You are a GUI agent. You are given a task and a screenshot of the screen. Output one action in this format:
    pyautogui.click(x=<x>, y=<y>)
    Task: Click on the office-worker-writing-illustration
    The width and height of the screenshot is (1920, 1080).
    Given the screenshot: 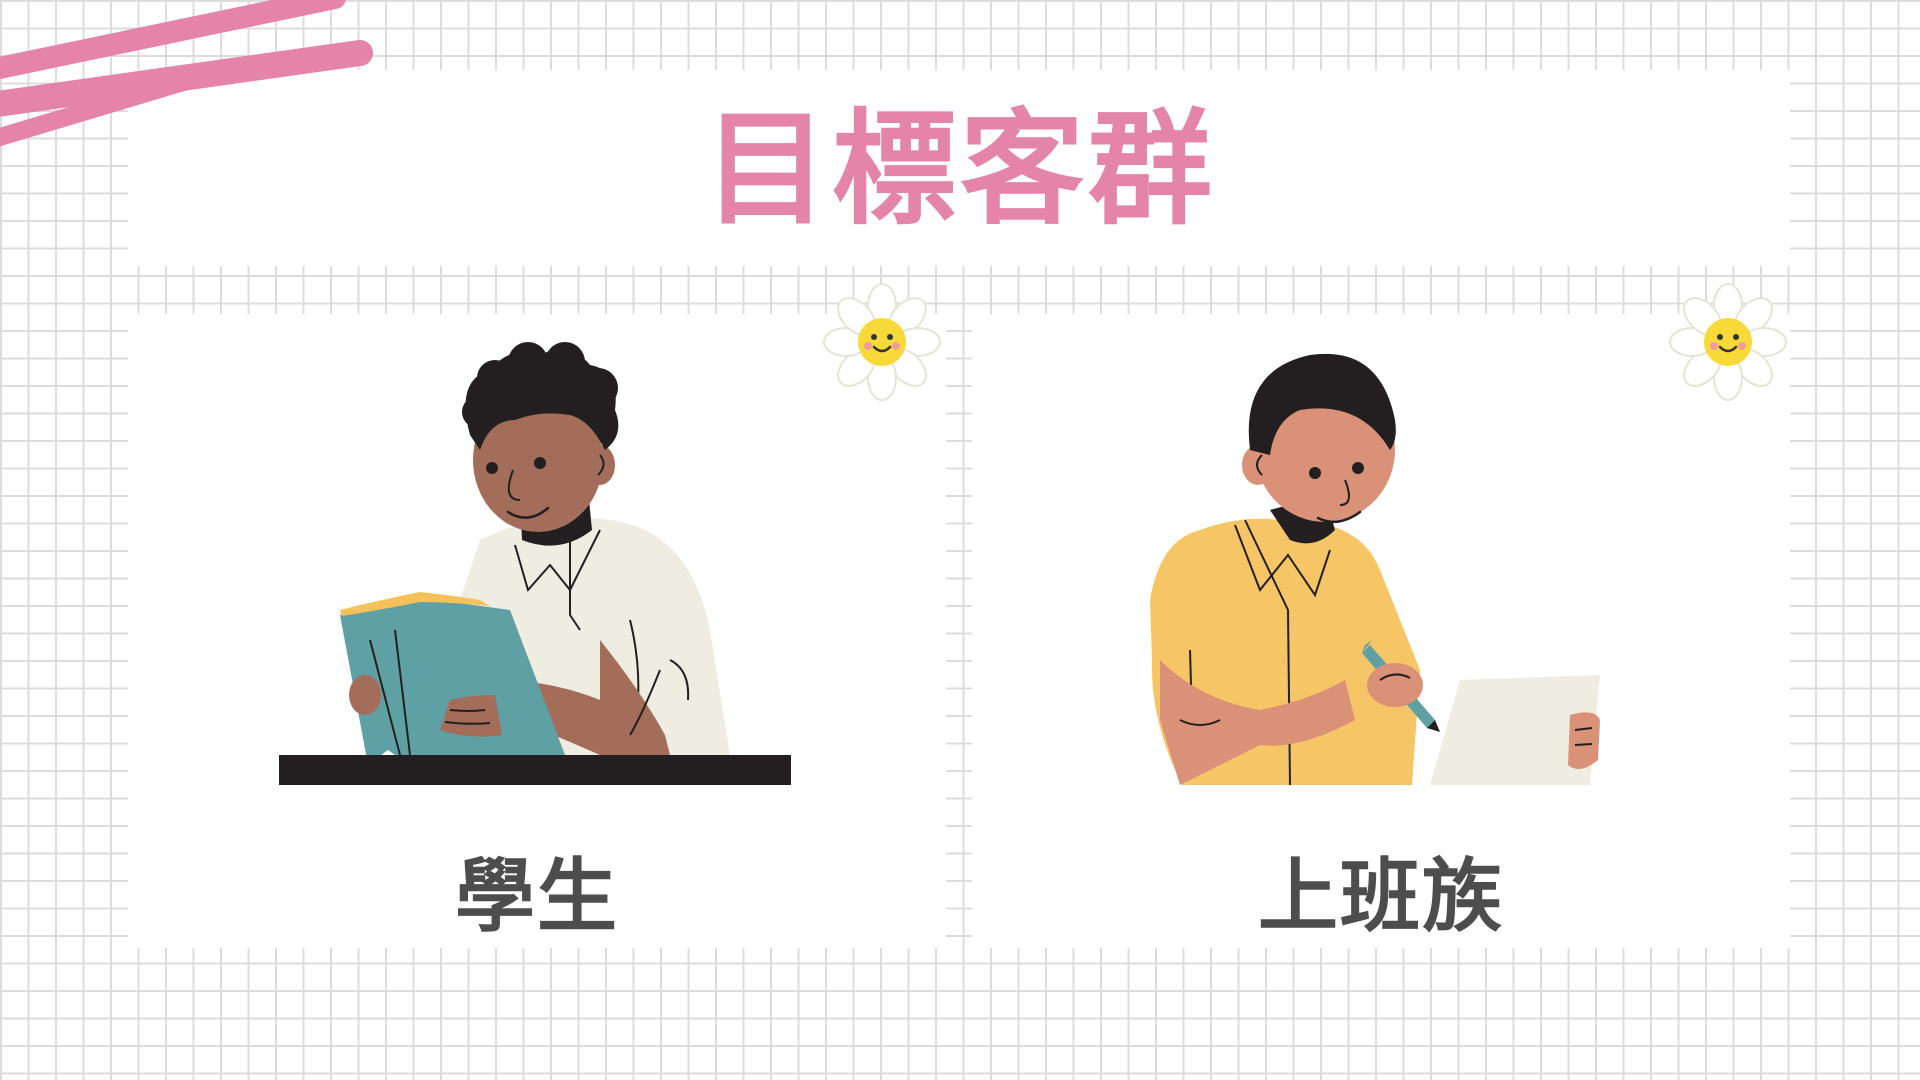 What is the action you would take?
    pyautogui.click(x=1375, y=569)
    